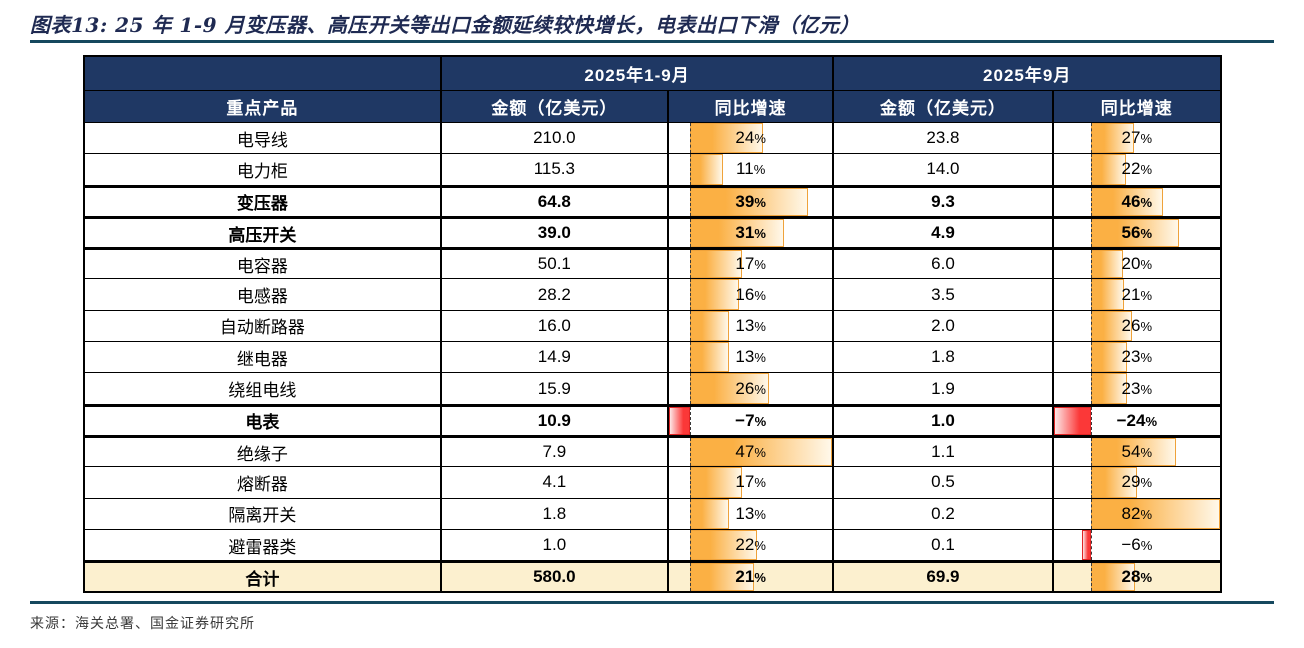 The image size is (1304, 648). I want to click on growth-cell: 24%, so click(749, 138).